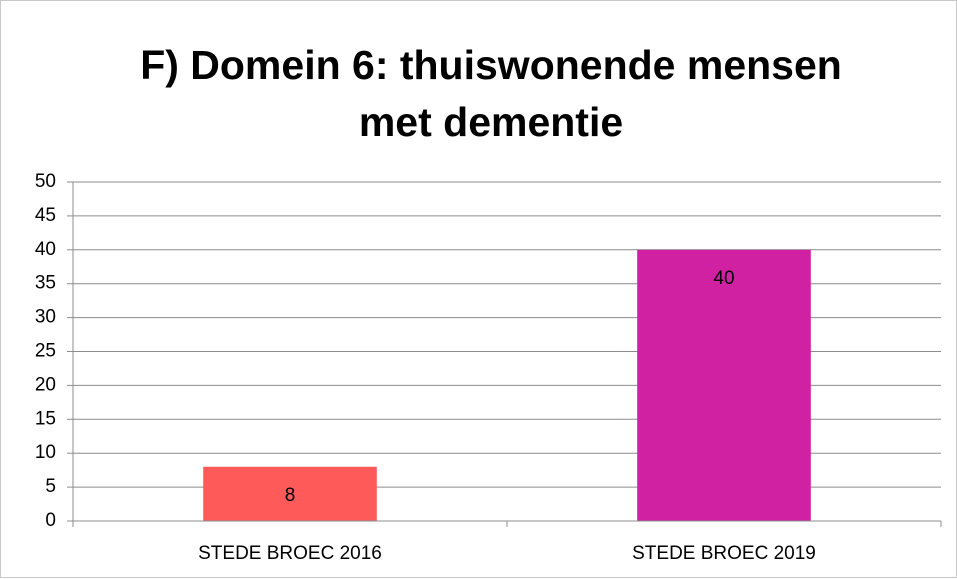  Describe the element at coordinates (723, 278) in the screenshot. I see `data-label: 40` at that location.